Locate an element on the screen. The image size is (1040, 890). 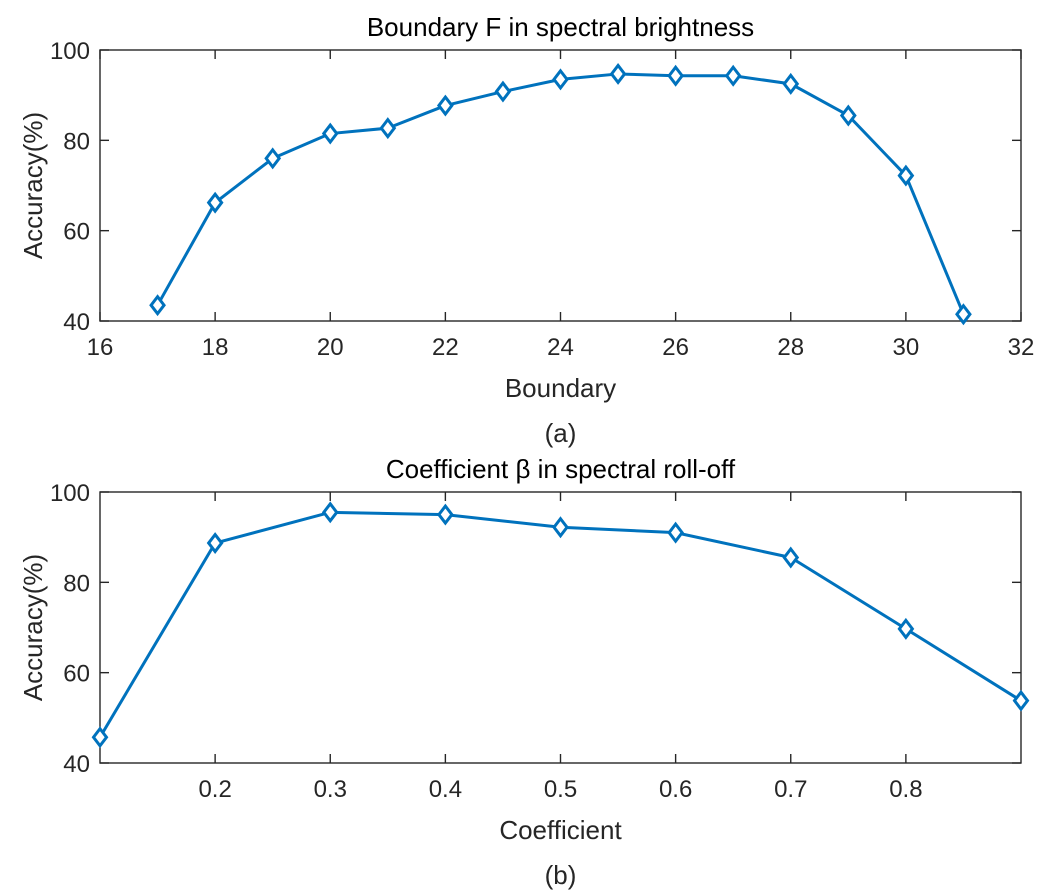
x-tick-label-a-0: 16 is located at coordinates (100, 347).